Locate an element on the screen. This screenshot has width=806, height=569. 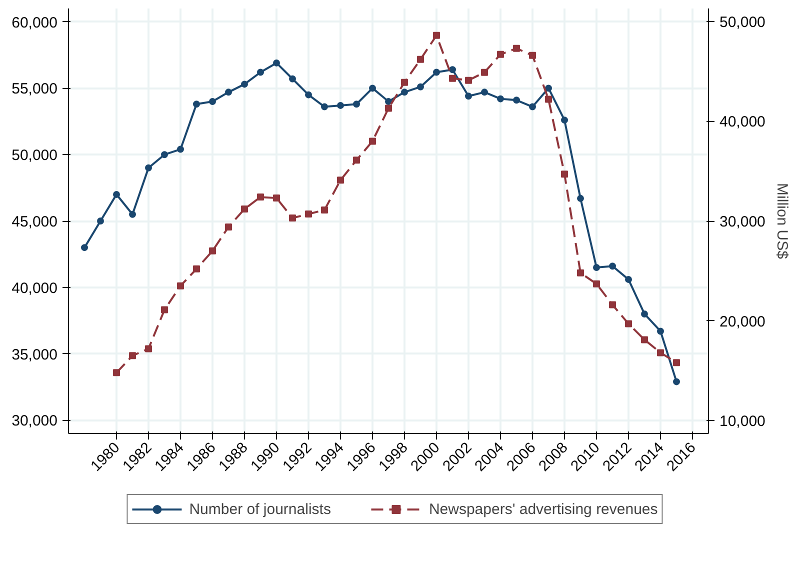
y2-axis-title: Million US$ is located at coordinates (781, 221).